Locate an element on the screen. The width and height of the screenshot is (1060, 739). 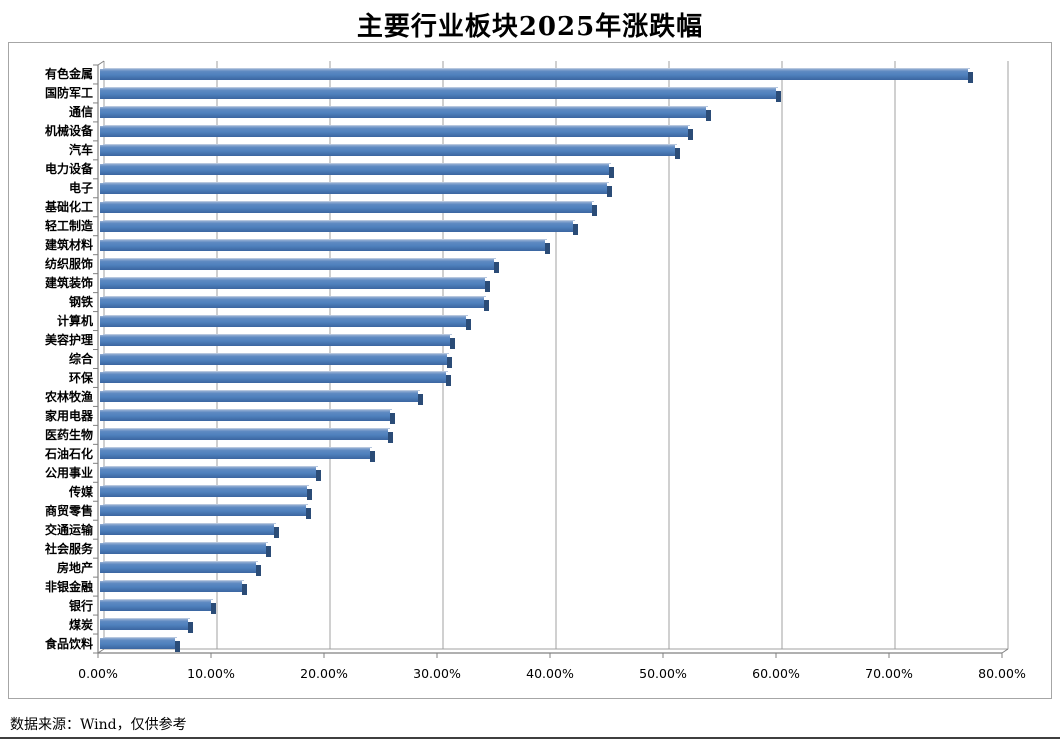
bar-农林牧渔 is located at coordinates (261, 398).